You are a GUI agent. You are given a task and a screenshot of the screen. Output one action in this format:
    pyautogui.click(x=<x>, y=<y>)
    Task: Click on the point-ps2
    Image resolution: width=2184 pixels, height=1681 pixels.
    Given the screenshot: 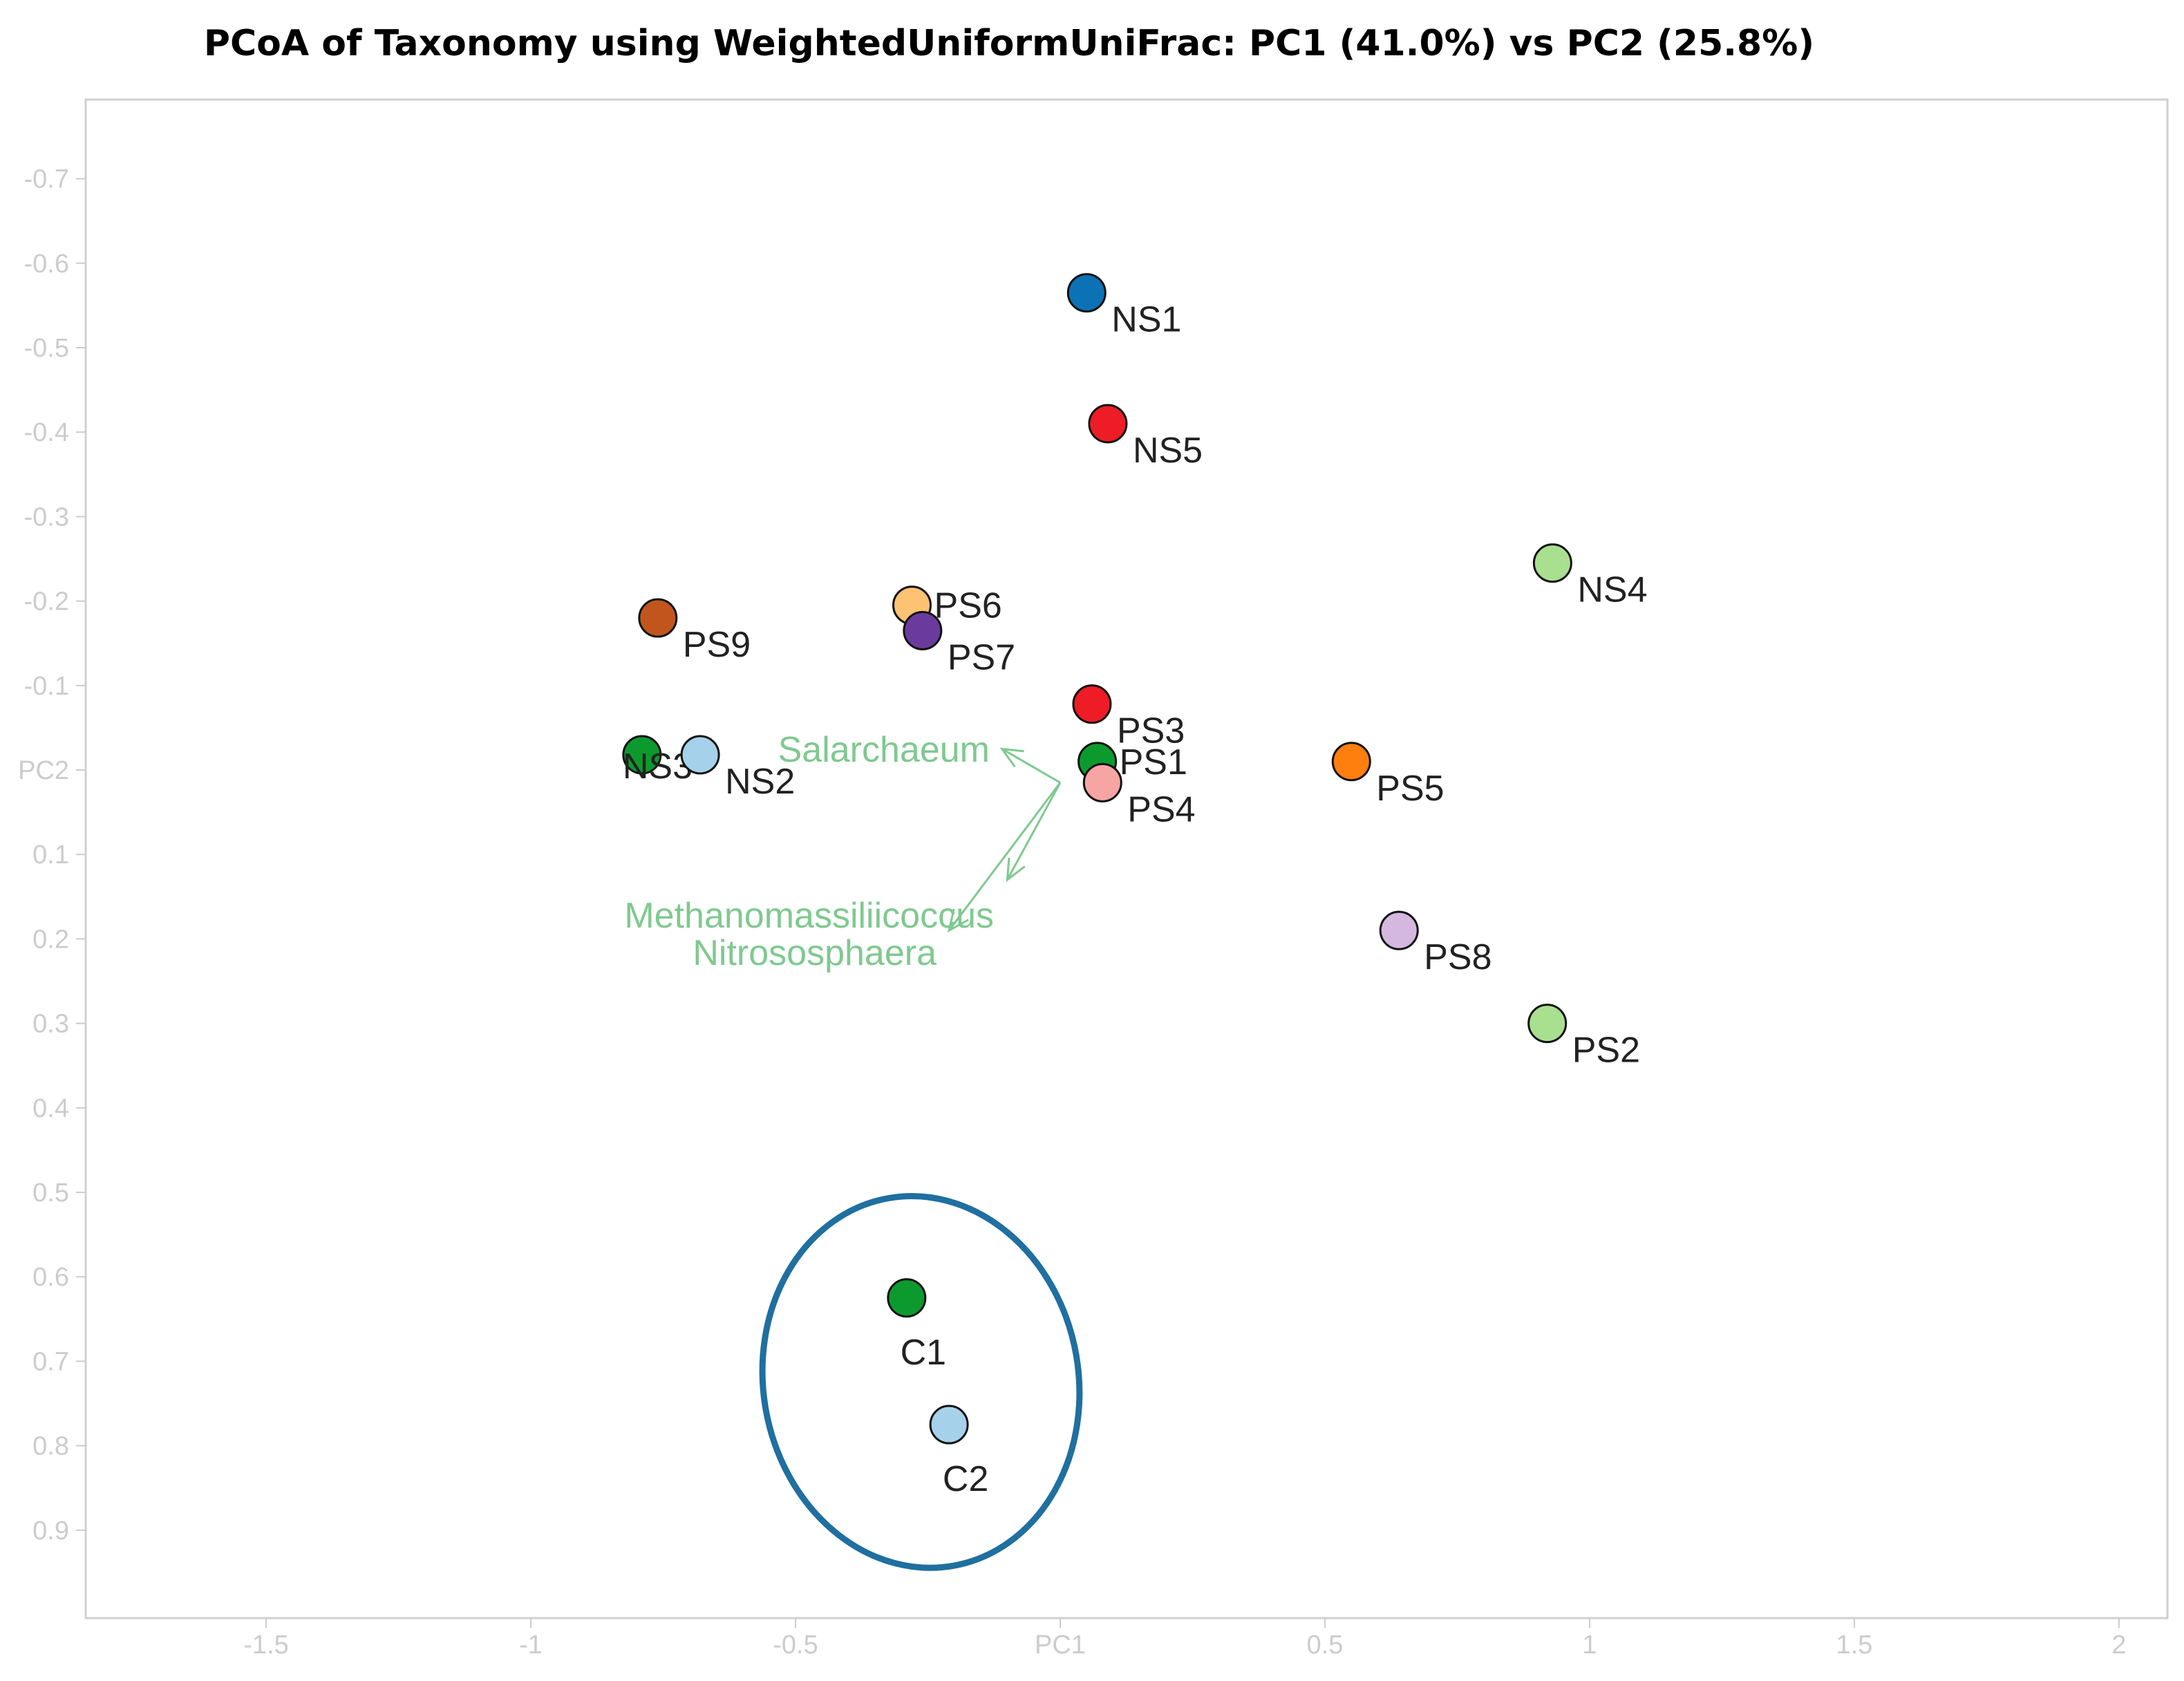 What is the action you would take?
    pyautogui.click(x=1547, y=1024)
    